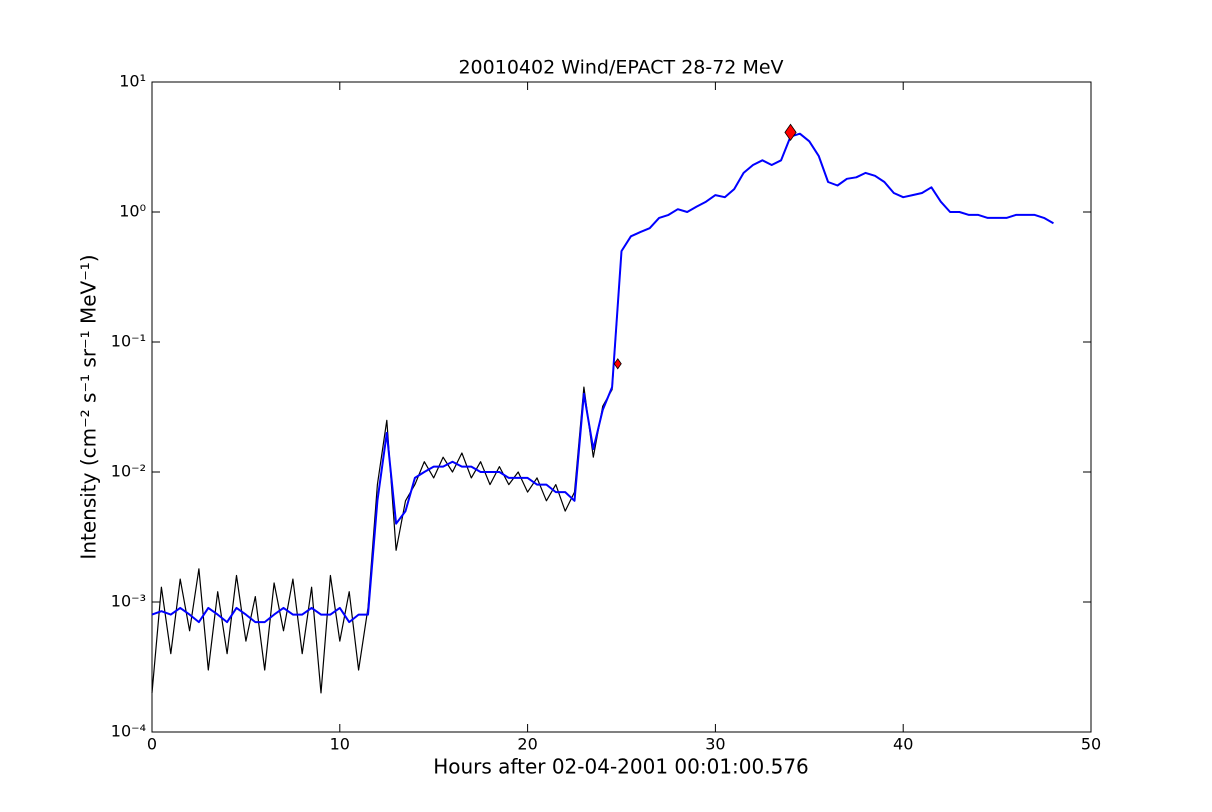  What do you see at coordinates (621, 767) in the screenshot?
I see `x-axis-label: Hours after 02-04-2001 00:01:00.576` at bounding box center [621, 767].